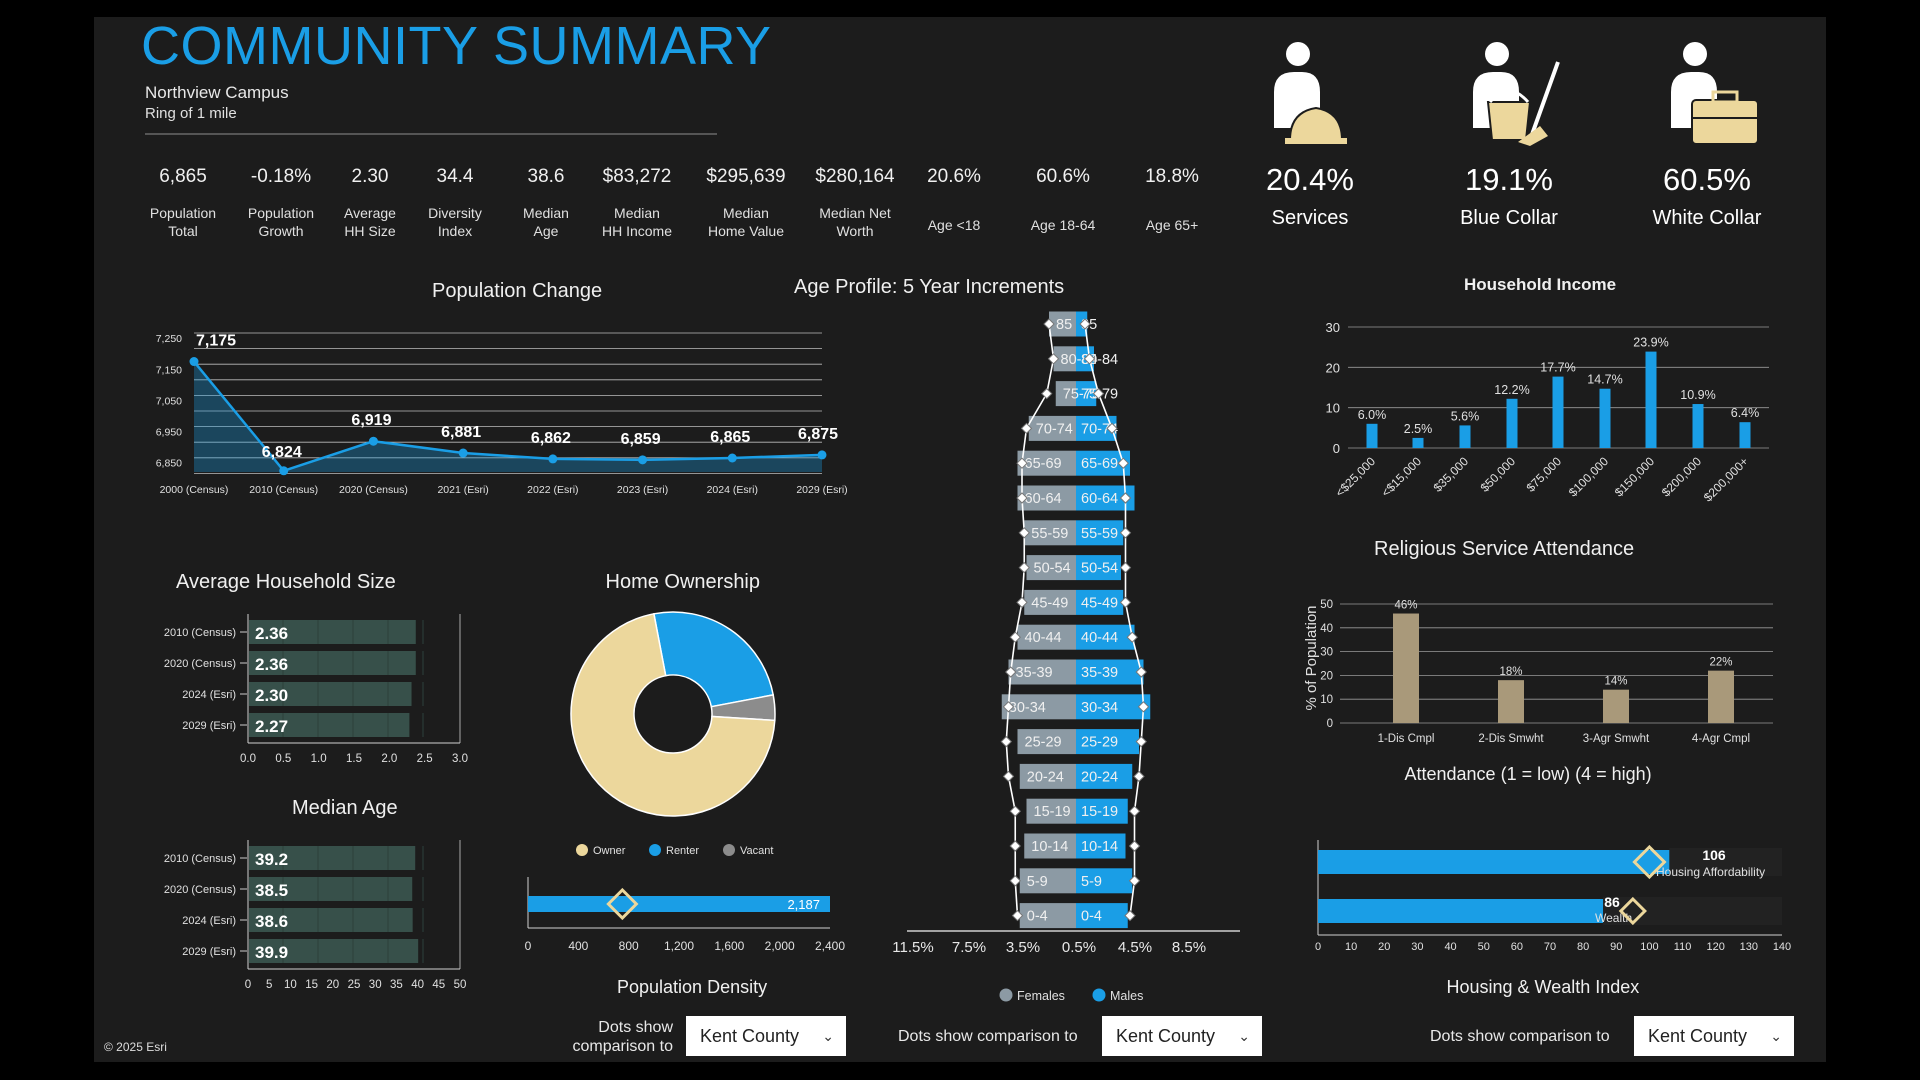 The width and height of the screenshot is (1920, 1080). What do you see at coordinates (169, 339) in the screenshot?
I see `y-tick-label: 7,250` at bounding box center [169, 339].